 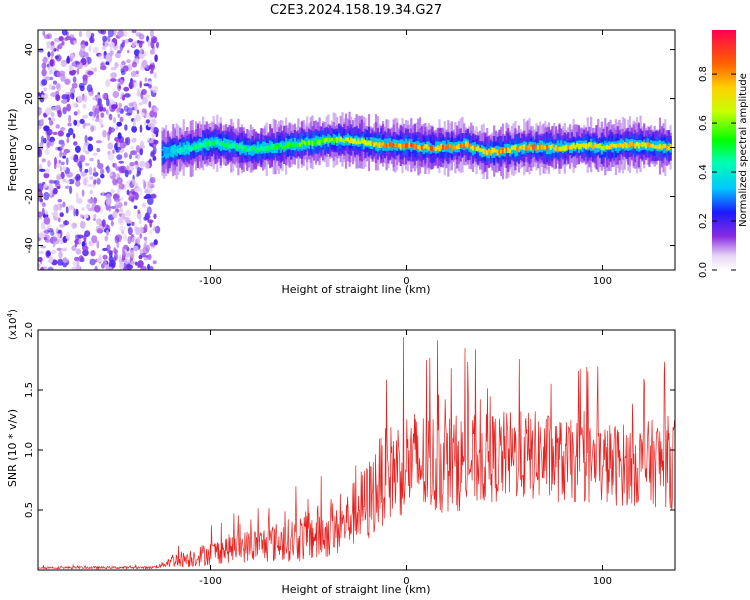 What do you see at coordinates (29, 98) in the screenshot?
I see `spectrogram-ytick-label: 20` at bounding box center [29, 98].